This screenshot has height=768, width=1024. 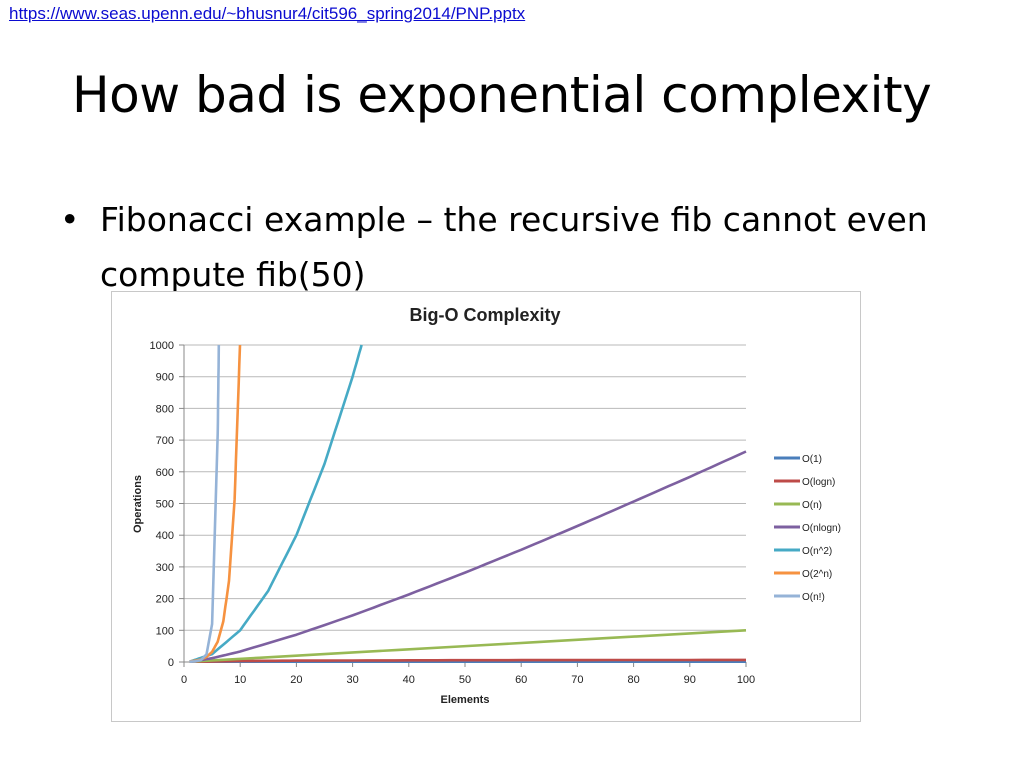 What do you see at coordinates (465, 680) in the screenshot?
I see `x-tick-label: 50` at bounding box center [465, 680].